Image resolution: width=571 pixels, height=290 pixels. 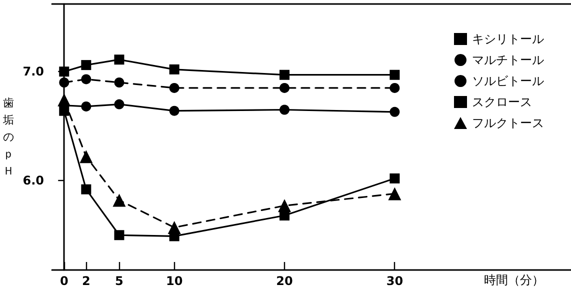 What do you see at coordinates (508, 81) in the screenshot?
I see `legend-label: ソルビトール` at bounding box center [508, 81].